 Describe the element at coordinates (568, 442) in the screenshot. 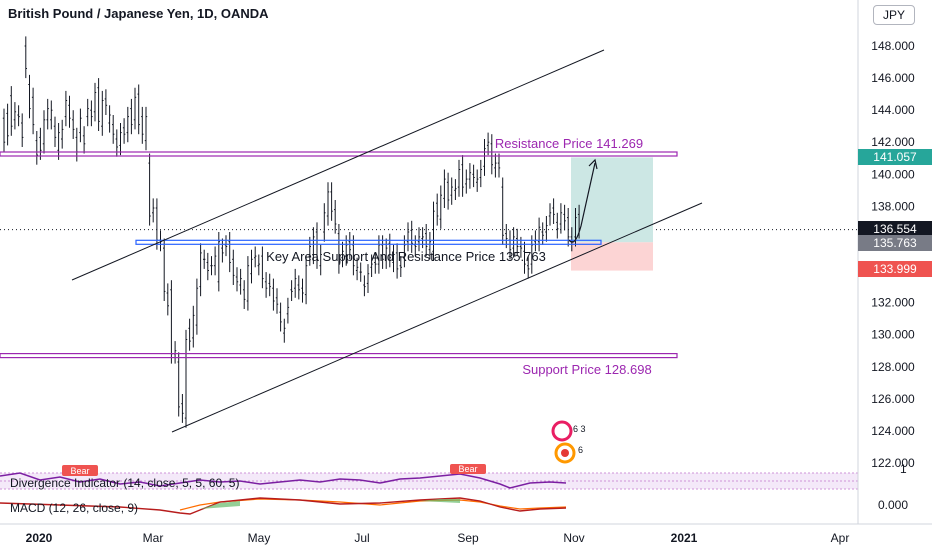

I see `logo-icon: 6 3 6` at that location.